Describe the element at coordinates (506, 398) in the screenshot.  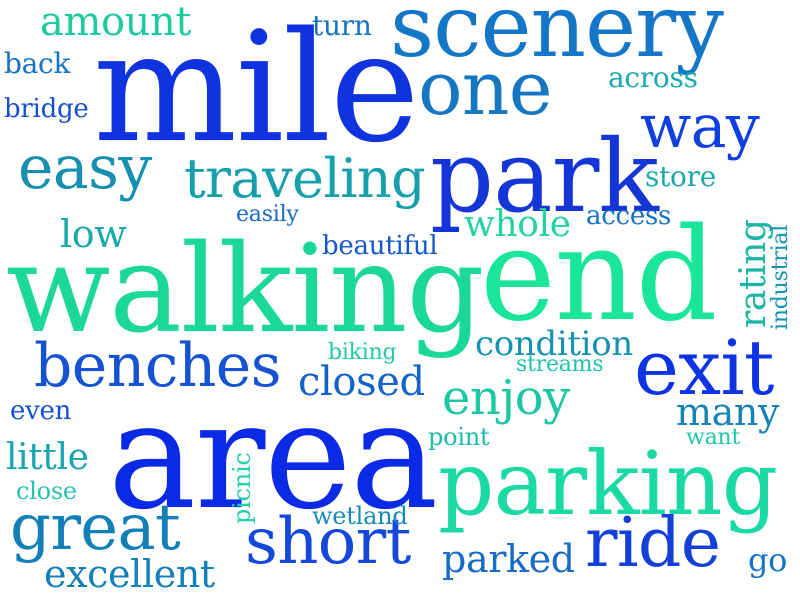
I see `word-enjoy: enjoy` at that location.